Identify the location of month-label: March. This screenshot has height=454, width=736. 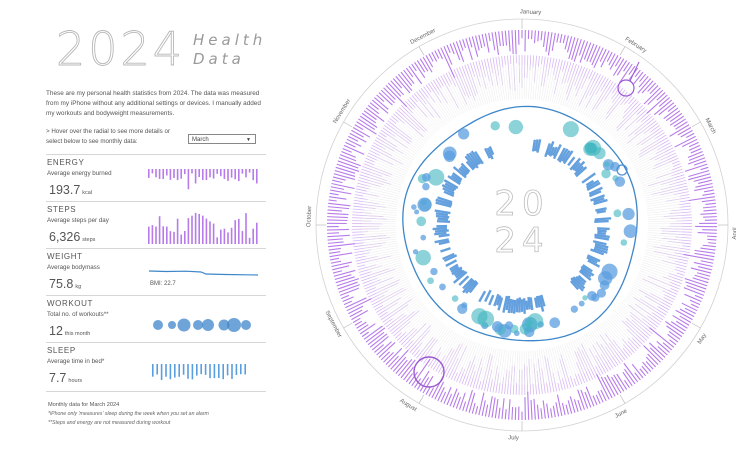
(710, 126).